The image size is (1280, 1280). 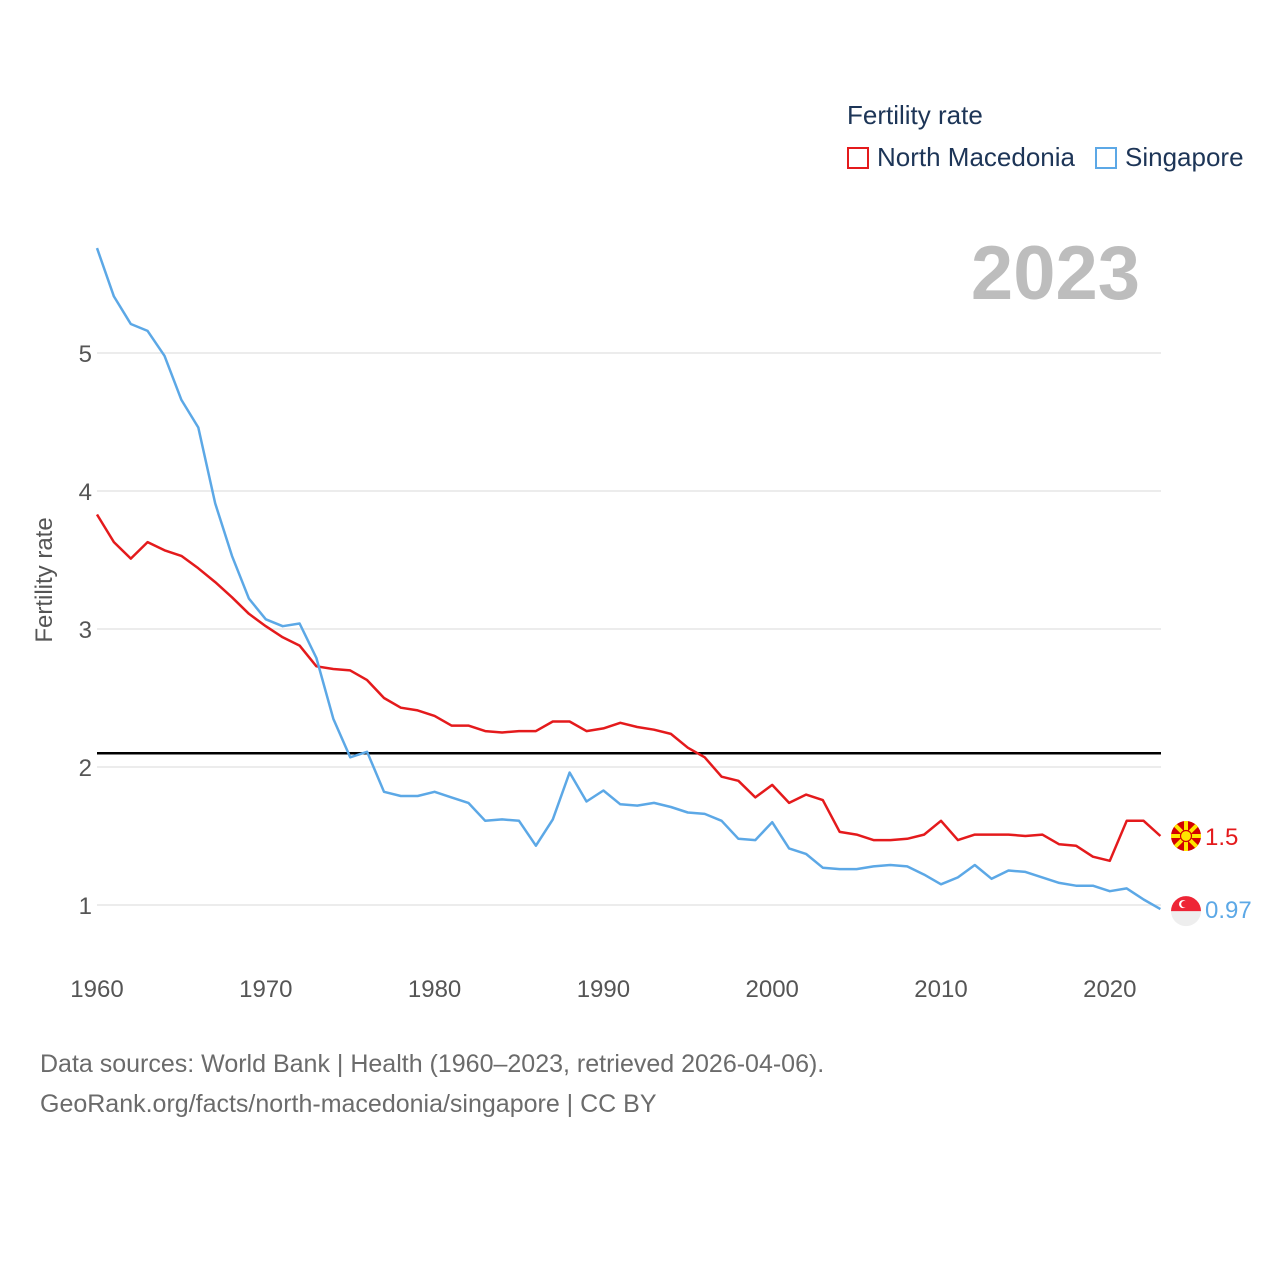 What do you see at coordinates (96, 989) in the screenshot?
I see `x-tick-label-1960: 1960` at bounding box center [96, 989].